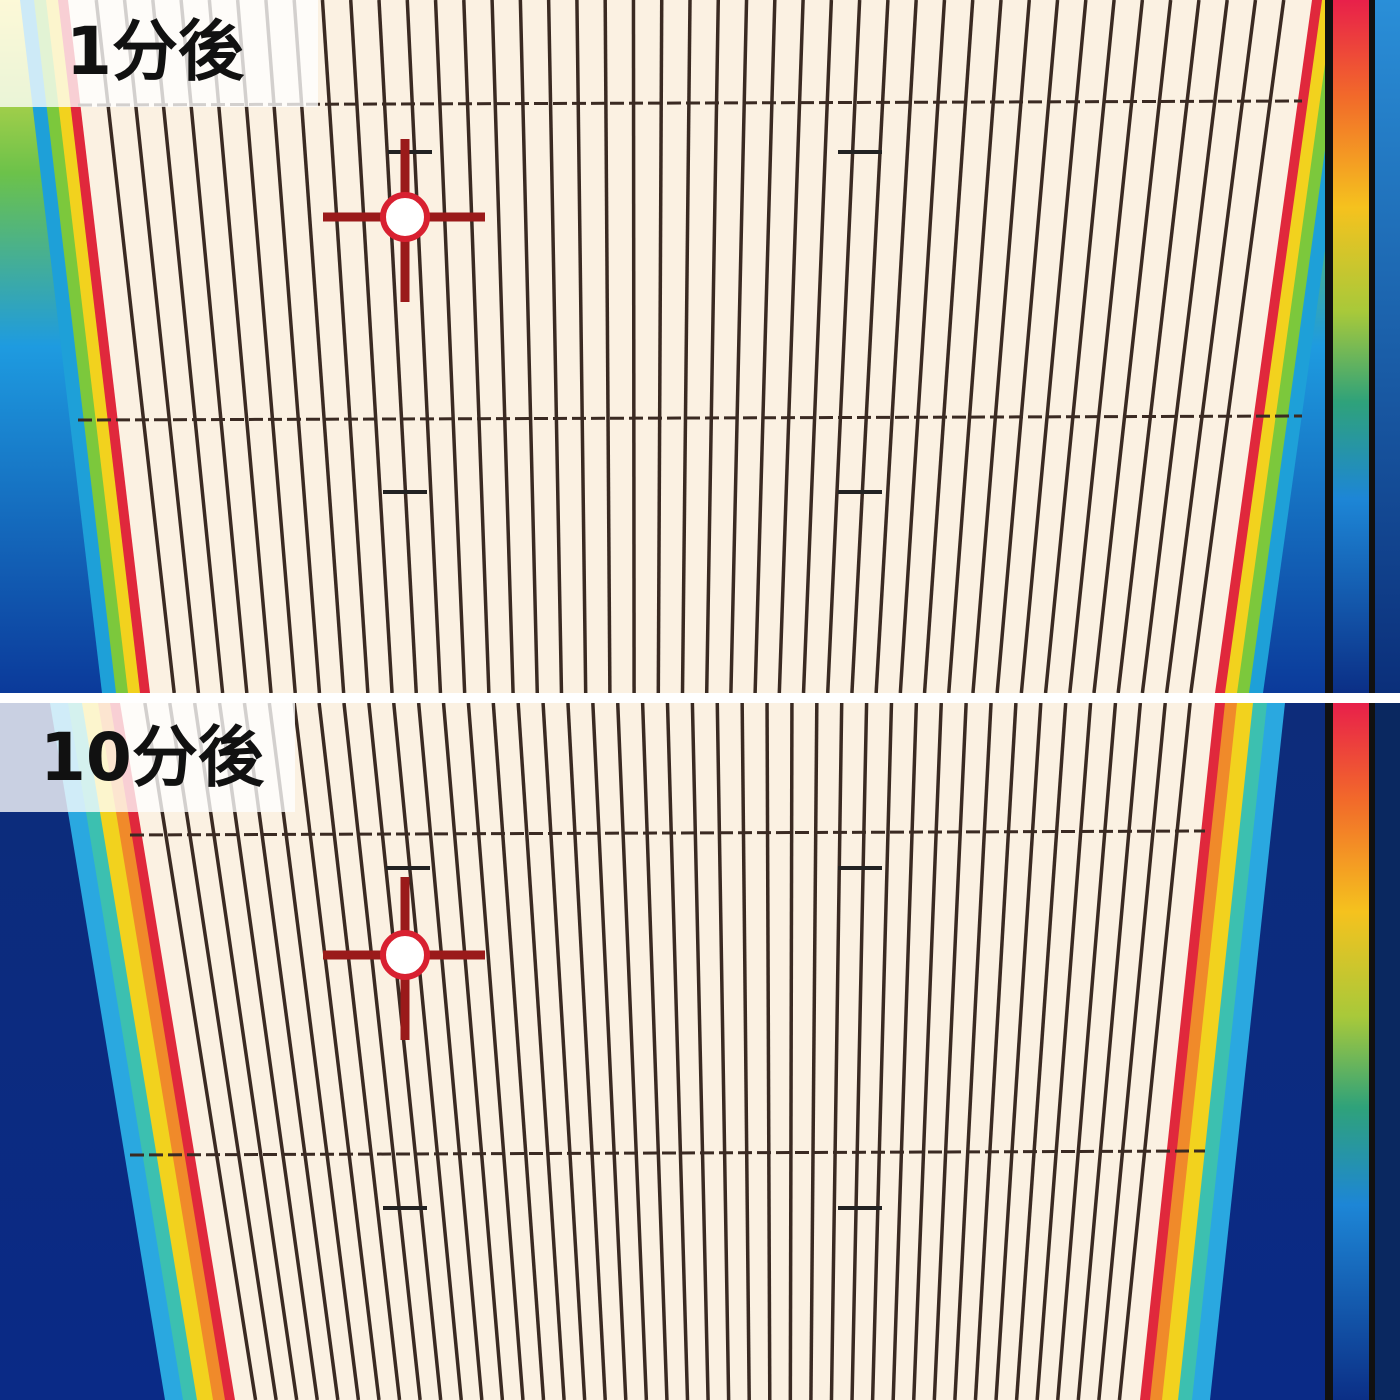 The width and height of the screenshot is (1400, 1400). Describe the element at coordinates (155, 51) in the screenshot. I see `panel-label: 1分後` at that location.